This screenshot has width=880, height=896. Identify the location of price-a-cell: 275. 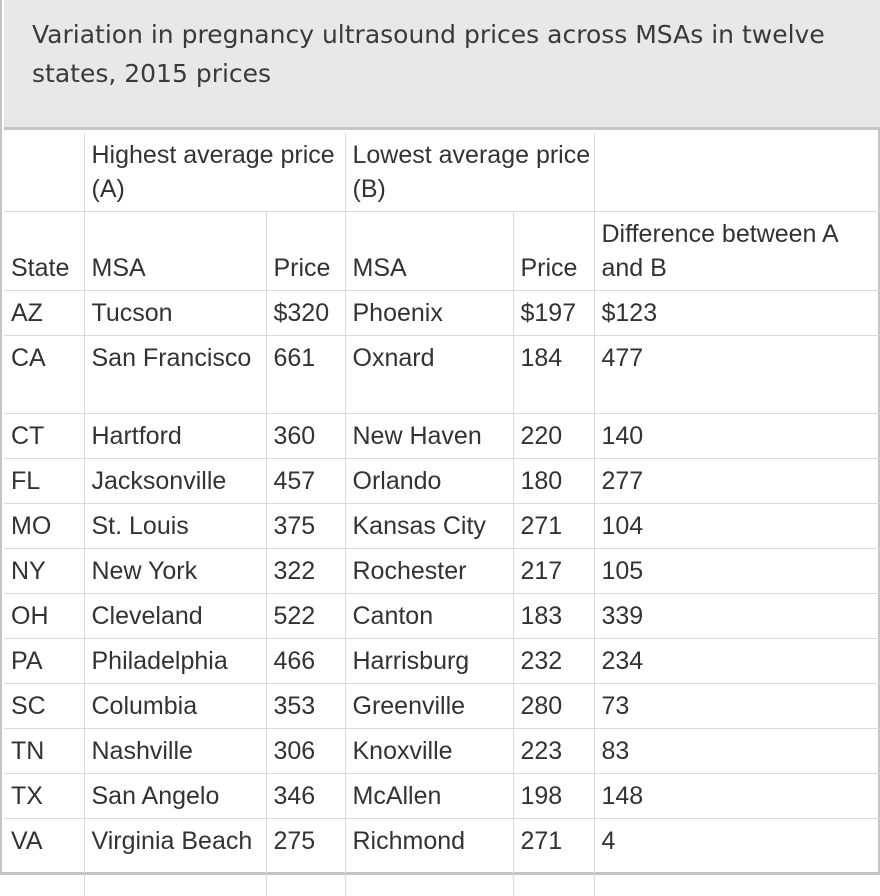
(305, 857).